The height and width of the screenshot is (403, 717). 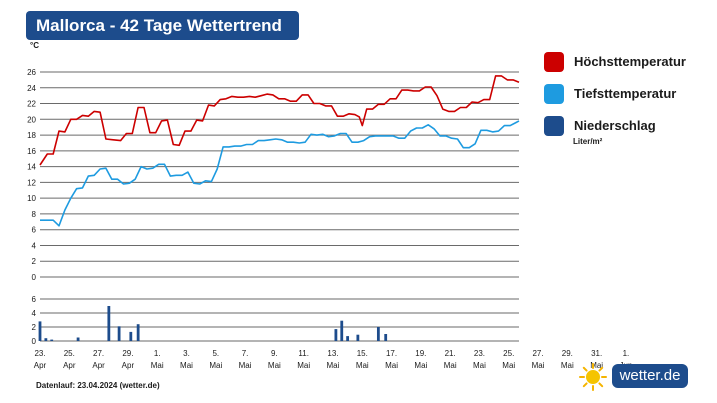 I want to click on x-tick-day: 13., so click(x=332, y=353).